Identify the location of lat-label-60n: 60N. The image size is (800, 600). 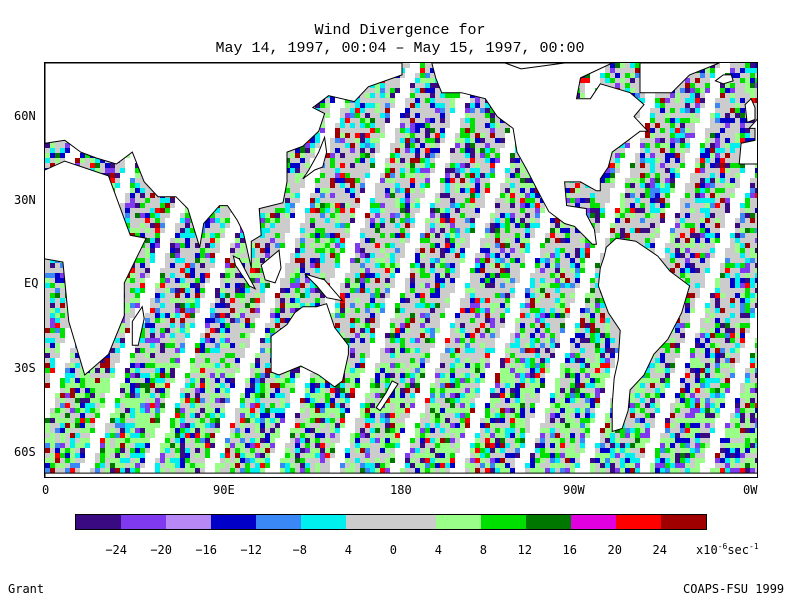
(25, 116).